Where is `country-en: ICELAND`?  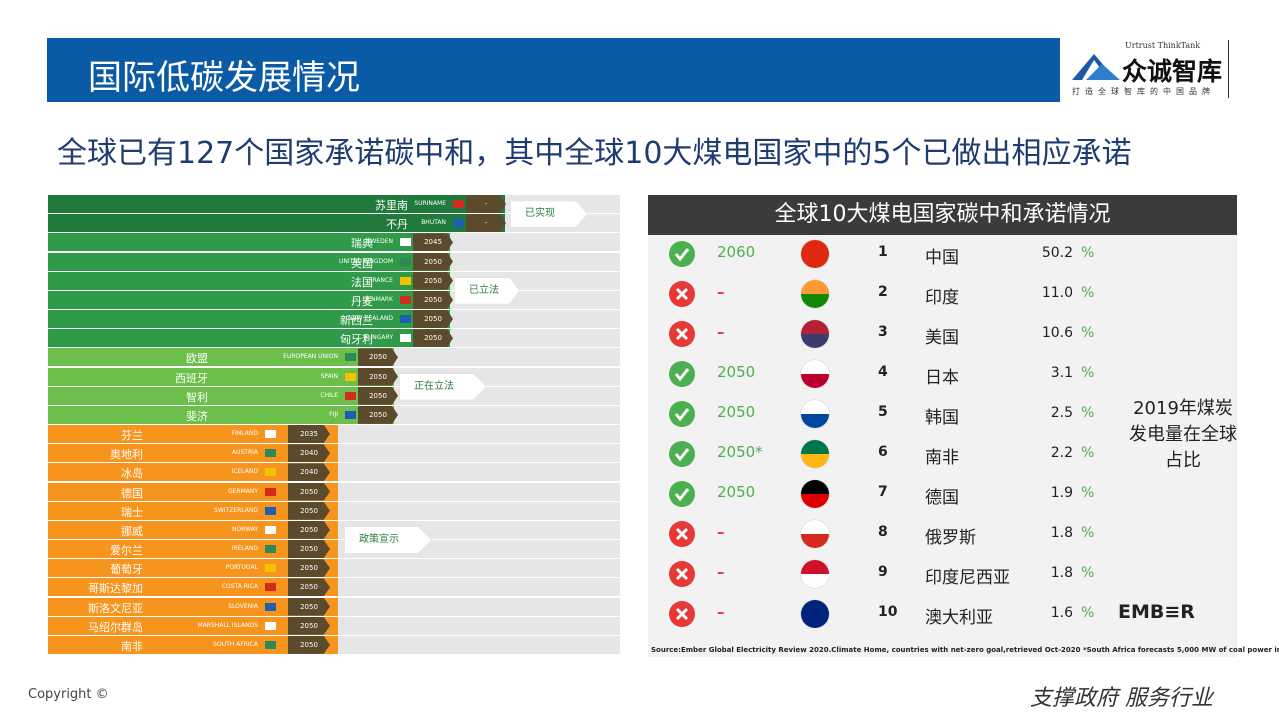
country-en: ICELAND is located at coordinates (244, 472).